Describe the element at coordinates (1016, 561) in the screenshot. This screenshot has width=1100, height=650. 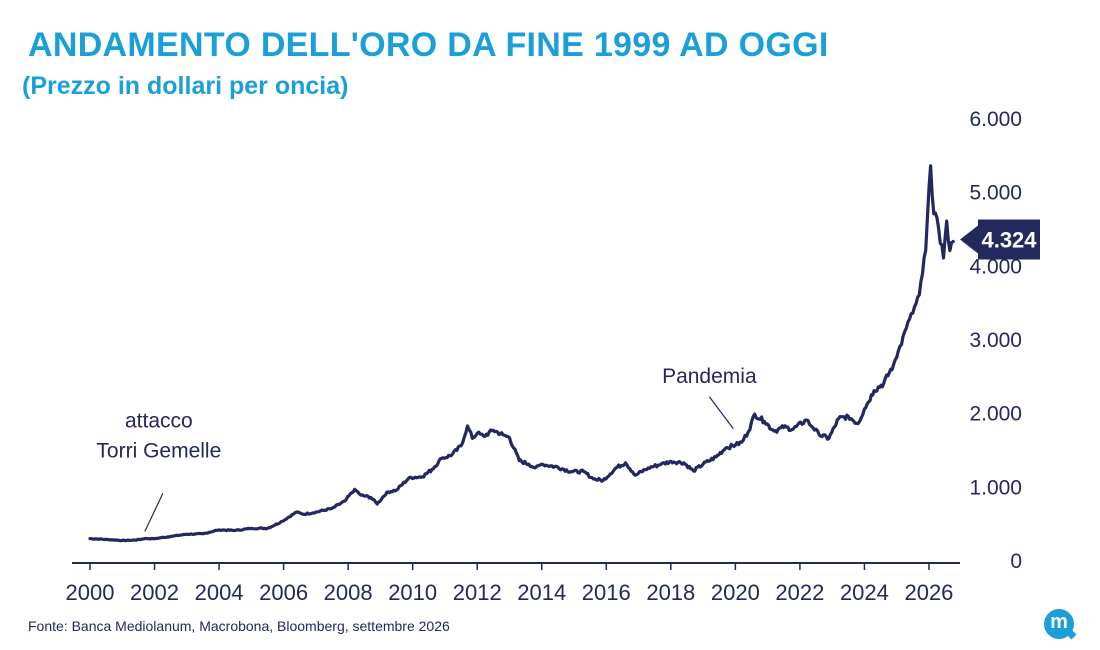
I see `y-tick-label: 0` at that location.